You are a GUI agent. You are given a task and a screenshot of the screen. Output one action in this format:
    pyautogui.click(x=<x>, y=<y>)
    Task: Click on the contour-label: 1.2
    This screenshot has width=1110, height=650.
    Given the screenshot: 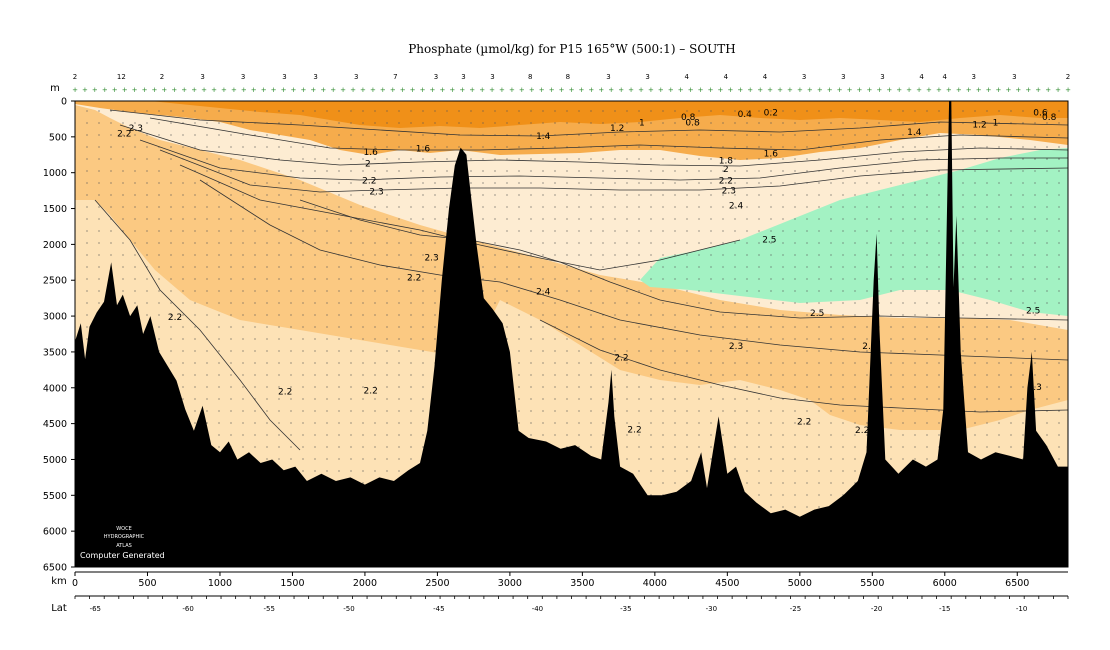 What is the action you would take?
    pyautogui.click(x=979, y=126)
    